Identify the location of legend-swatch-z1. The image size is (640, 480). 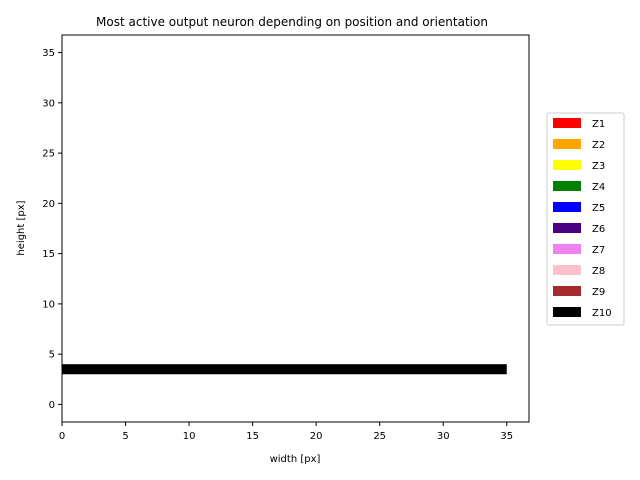
(567, 123).